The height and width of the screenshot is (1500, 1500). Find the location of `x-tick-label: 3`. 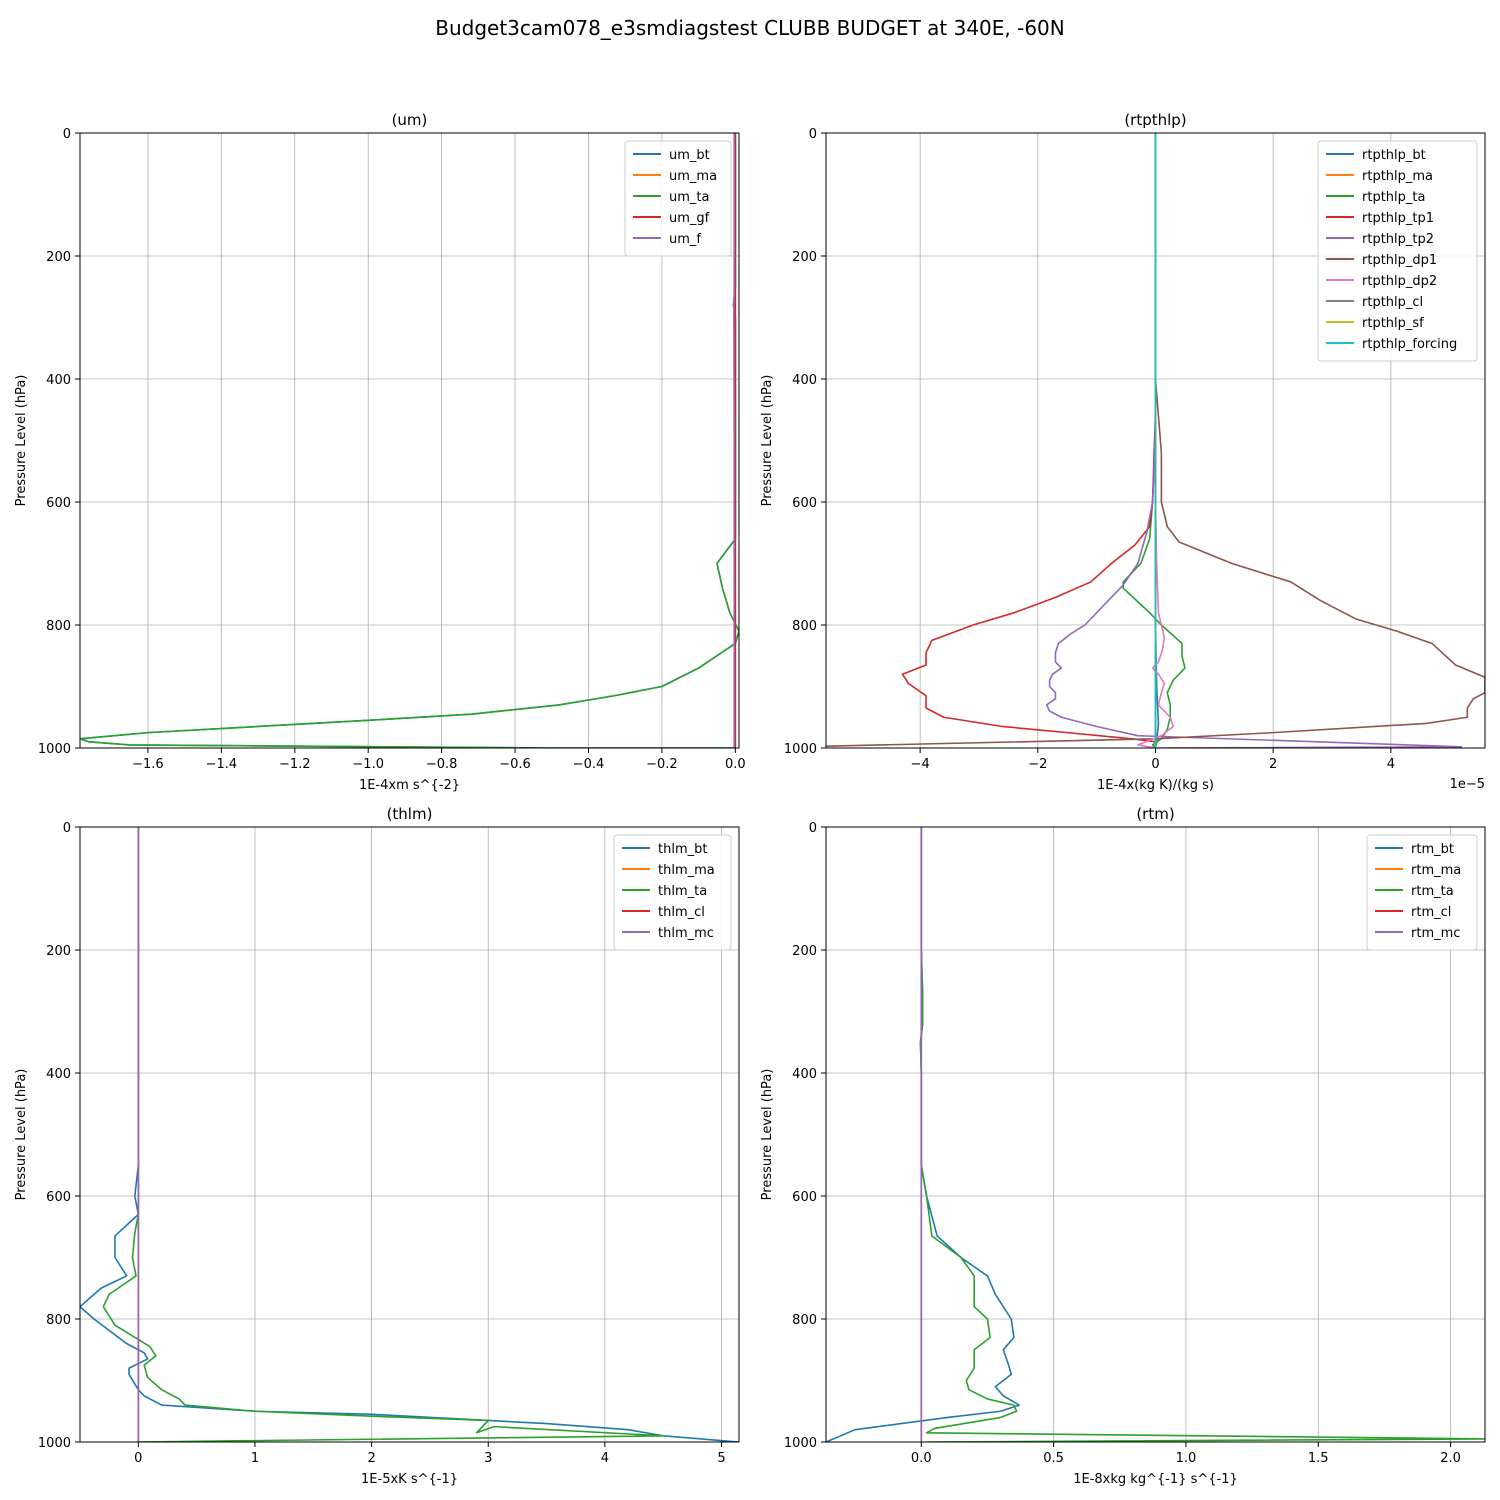

x-tick-label: 3 is located at coordinates (488, 1458).